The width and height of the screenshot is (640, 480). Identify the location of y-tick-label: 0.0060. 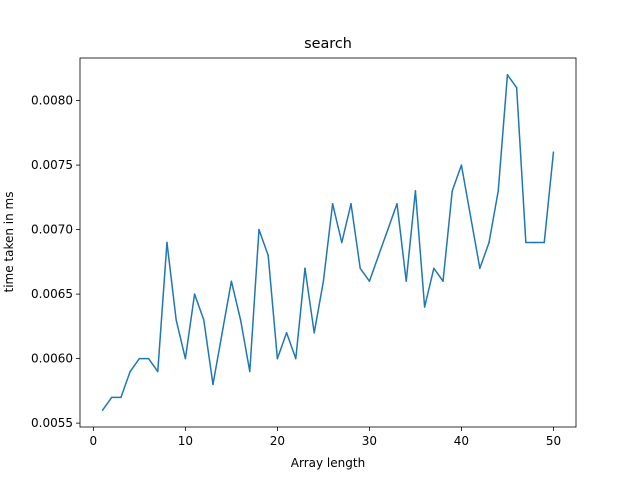
(52, 359).